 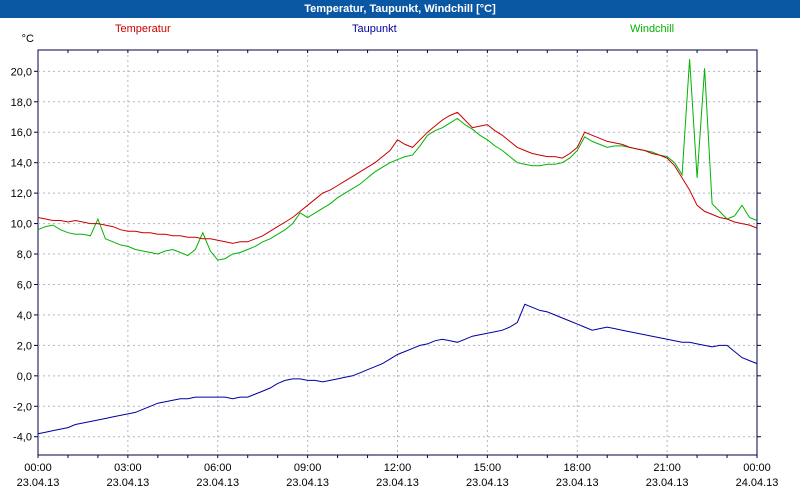 I want to click on title-bar: Temperatur, Taupunkt, Windchill [°C], so click(x=400, y=9).